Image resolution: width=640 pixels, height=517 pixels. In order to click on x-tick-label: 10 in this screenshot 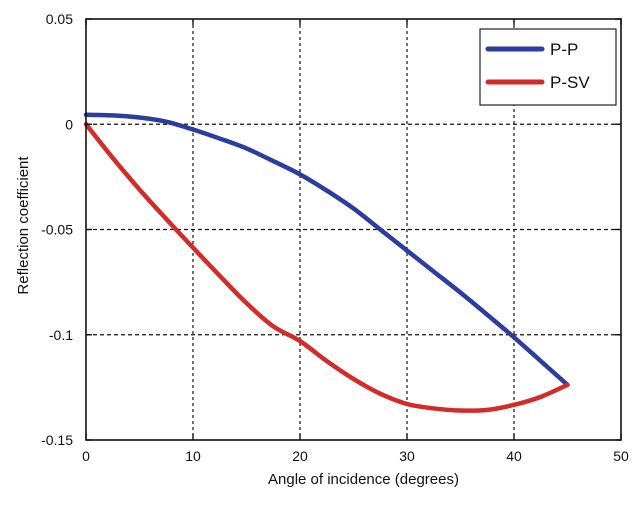, I will do `click(193, 456)`.